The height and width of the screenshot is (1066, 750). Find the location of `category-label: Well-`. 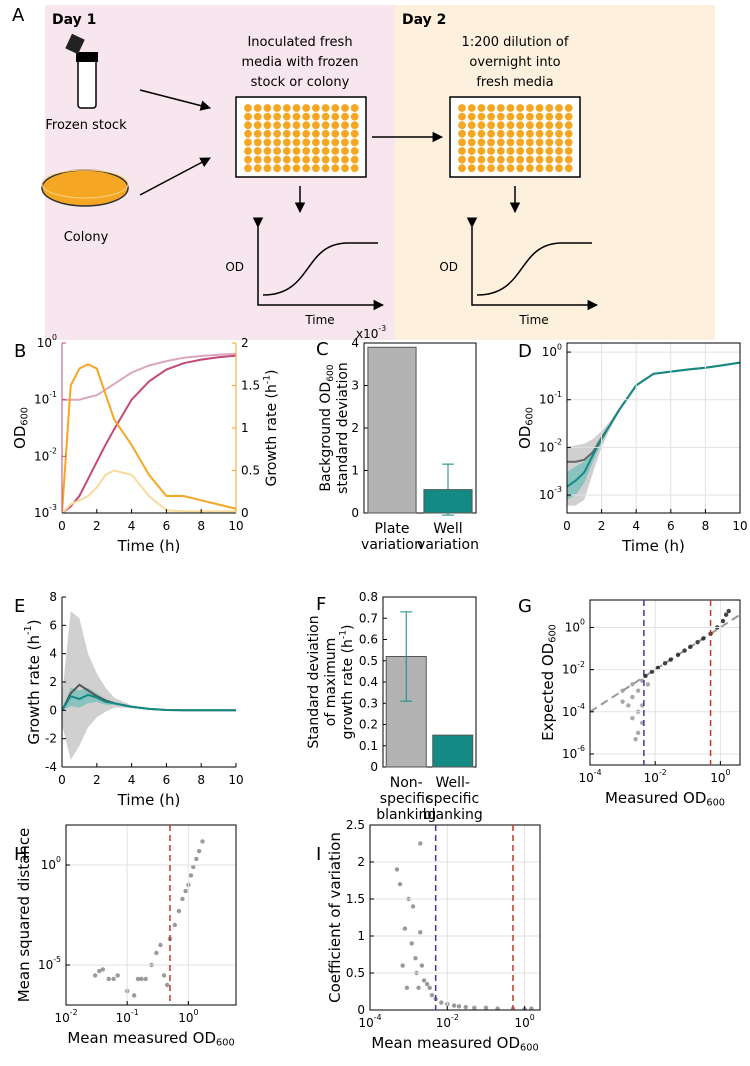

category-label: Well- is located at coordinates (453, 783).